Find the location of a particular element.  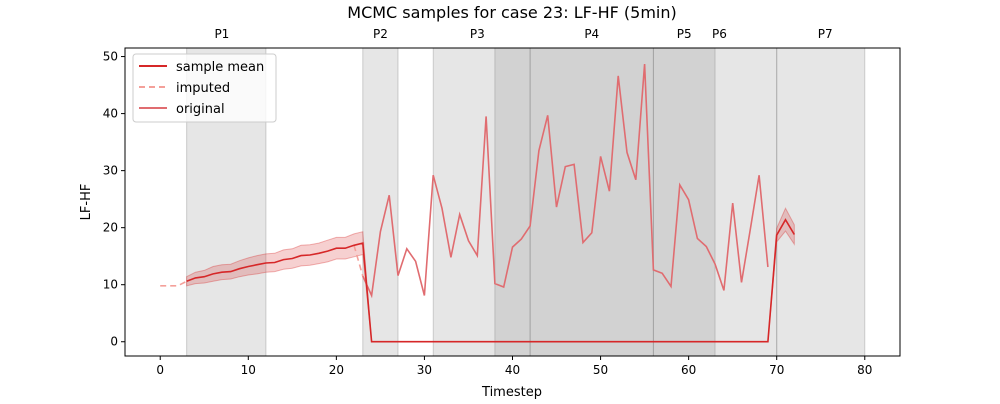

legend-label-original: original is located at coordinates (200, 109).